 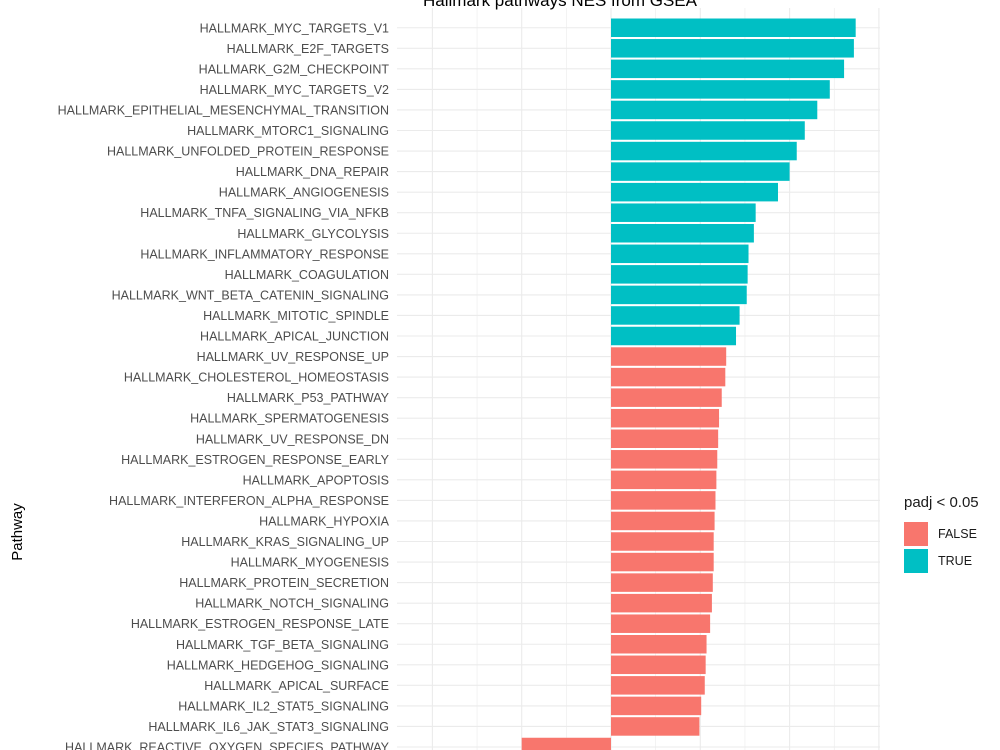 I want to click on pathway-tick-label: HALLMARK_IL2_STAT5_SIGNALING, so click(x=283, y=706).